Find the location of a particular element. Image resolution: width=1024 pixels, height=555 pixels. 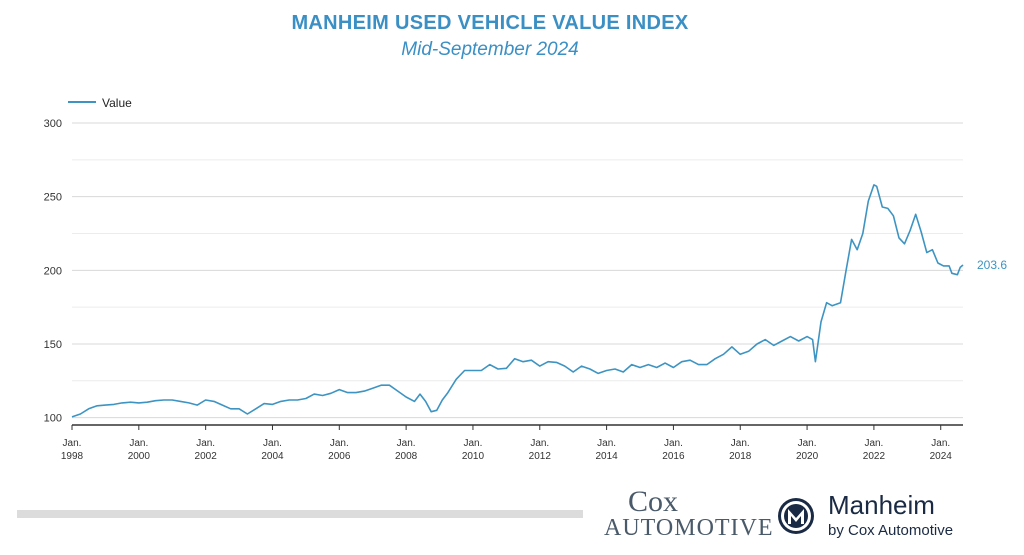

x-tick-label-year: 2006 is located at coordinates (339, 456).